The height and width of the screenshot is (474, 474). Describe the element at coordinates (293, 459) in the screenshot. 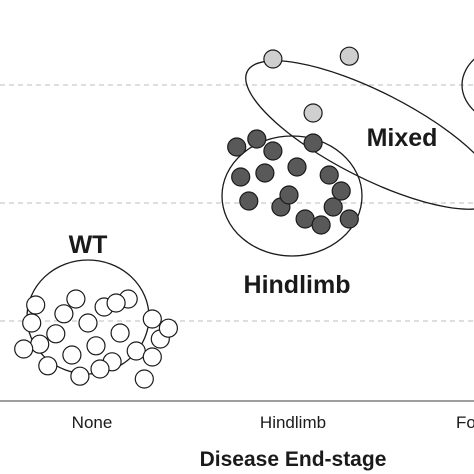

I see `x-axis-title: Disease End-stage` at that location.